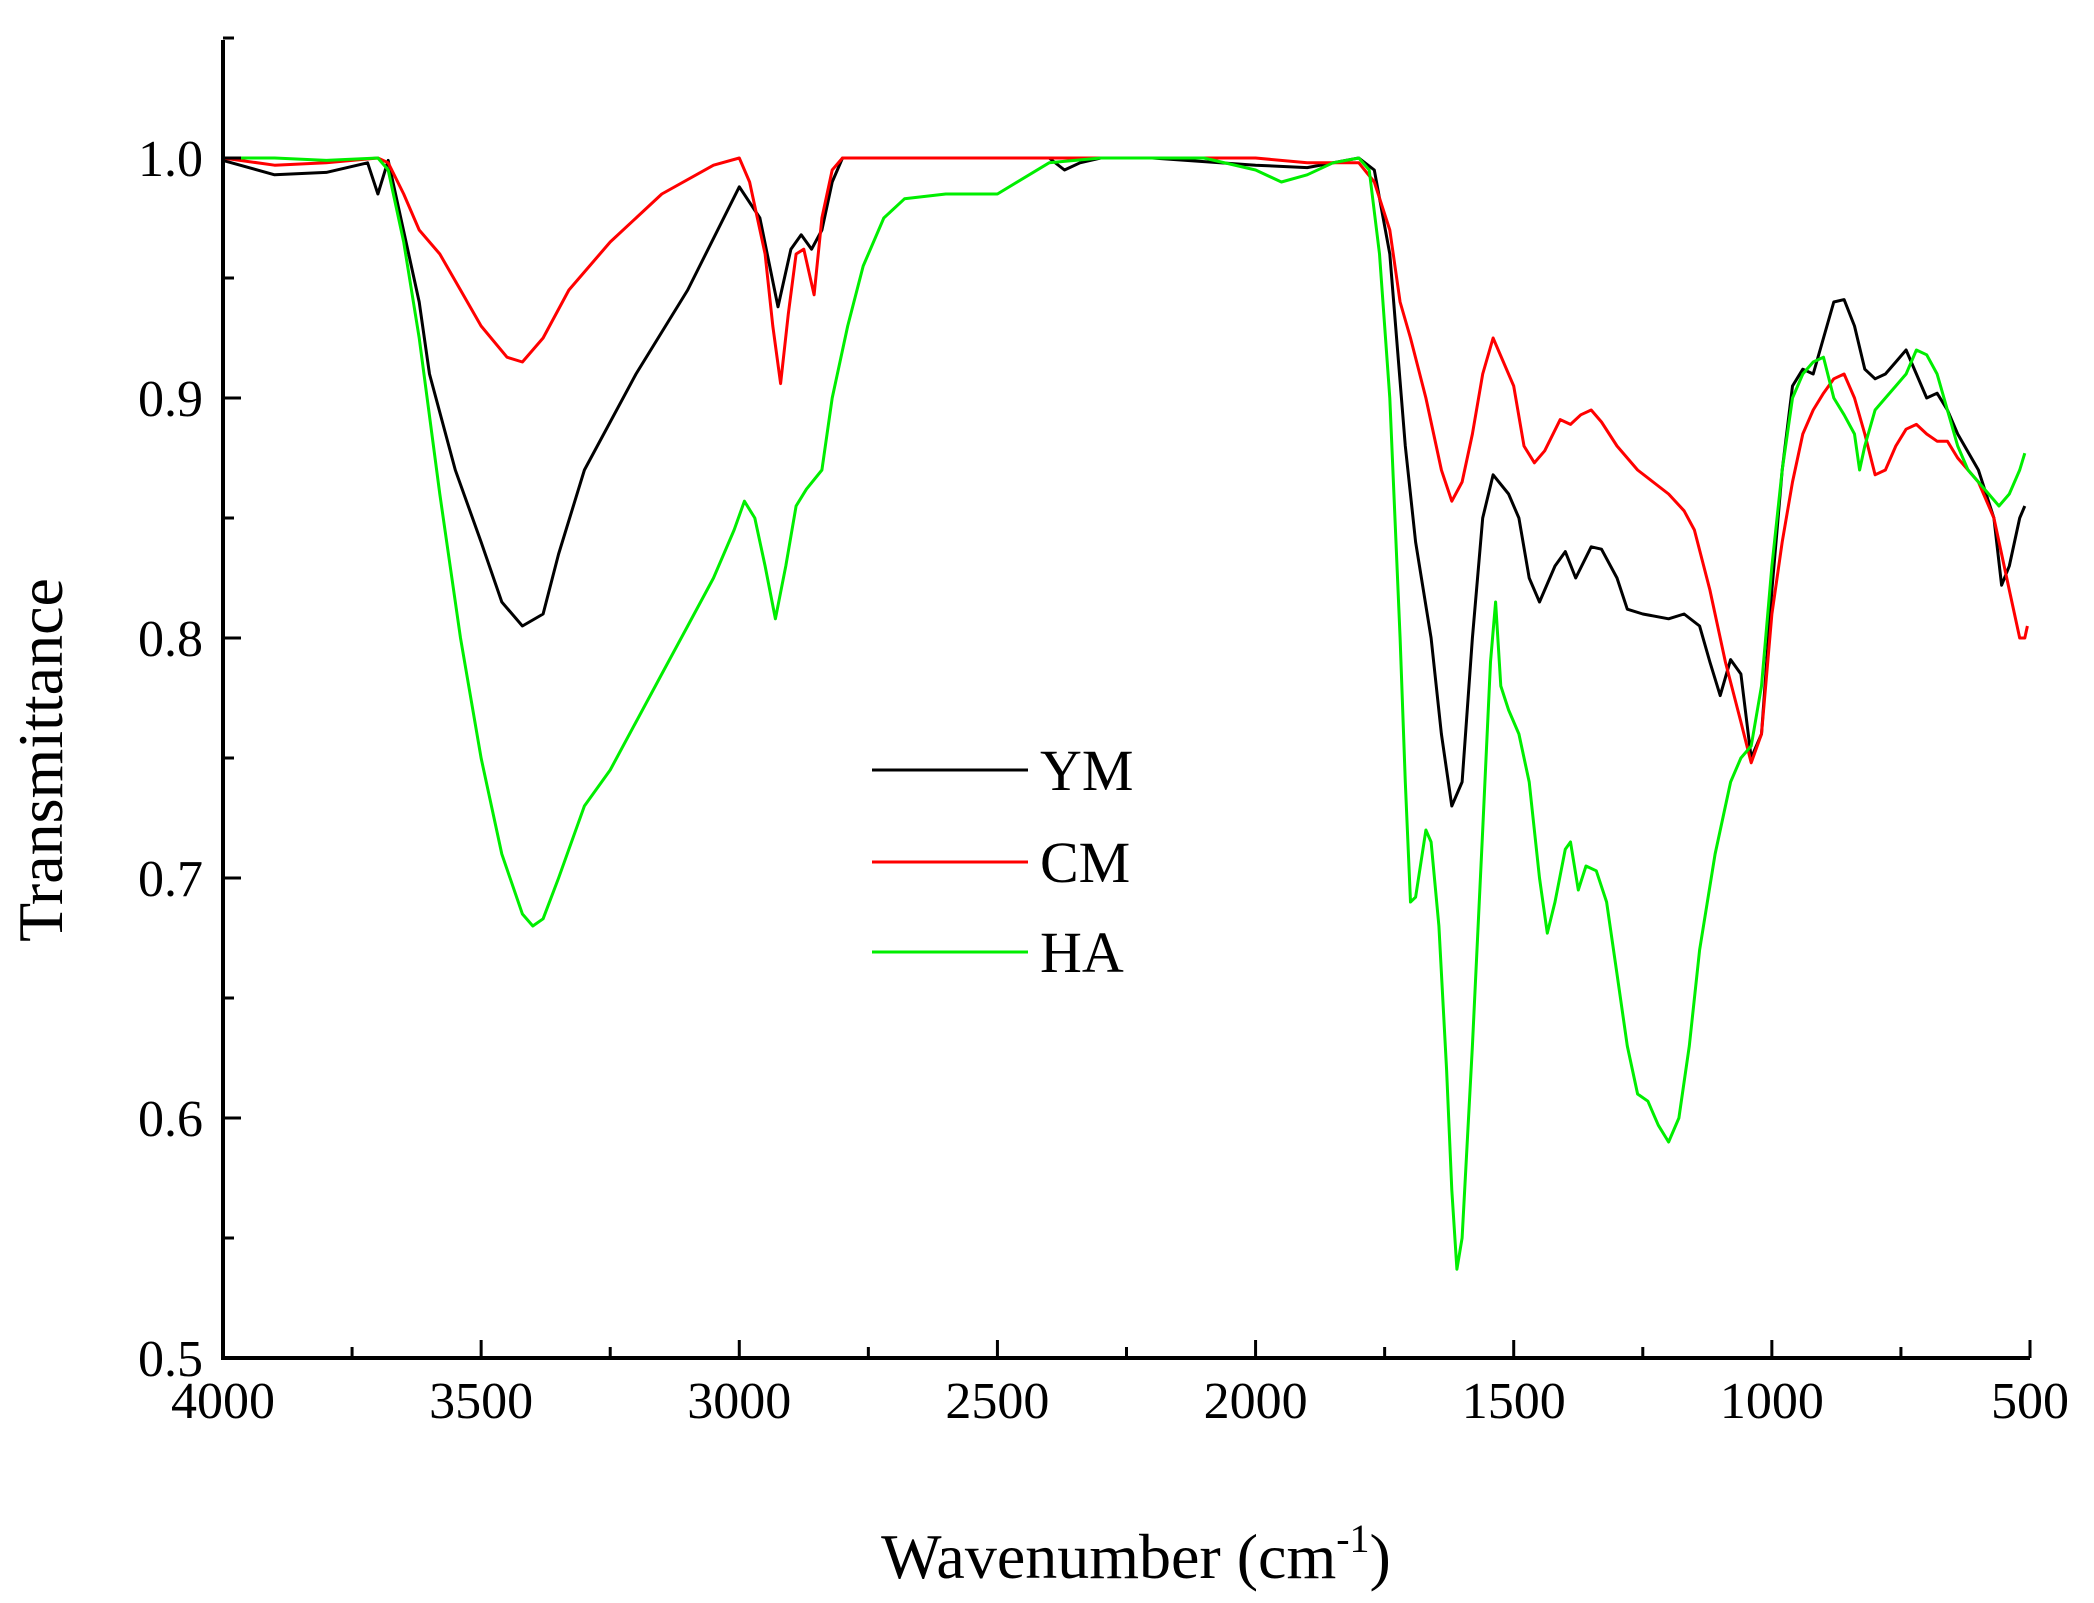 The height and width of the screenshot is (1603, 2094). What do you see at coordinates (2030, 1401) in the screenshot?
I see `x-tick-label: 500` at bounding box center [2030, 1401].